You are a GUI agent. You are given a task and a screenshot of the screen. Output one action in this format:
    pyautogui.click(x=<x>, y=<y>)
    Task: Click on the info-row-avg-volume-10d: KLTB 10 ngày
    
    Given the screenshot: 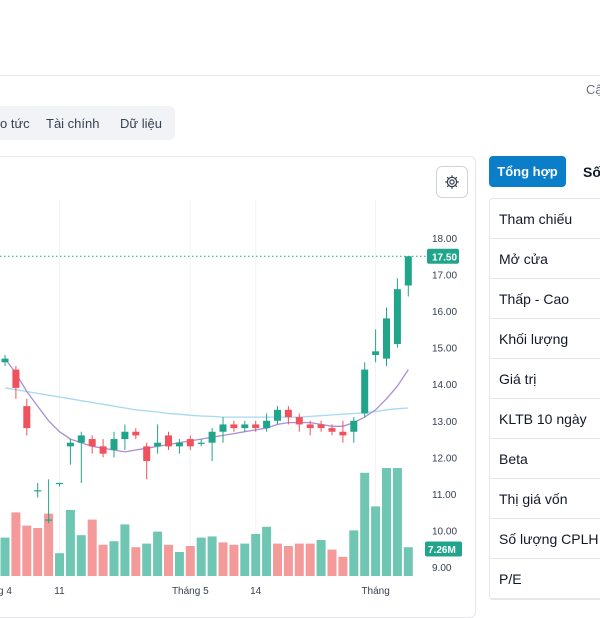 What is the action you would take?
    pyautogui.click(x=545, y=419)
    